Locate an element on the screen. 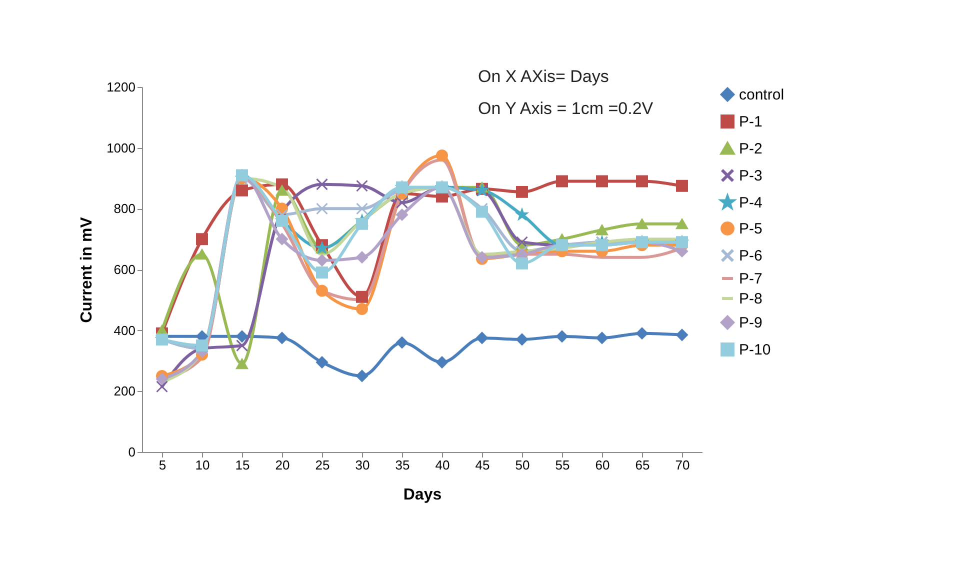 The image size is (958, 580). legend-label: P-8 is located at coordinates (750, 299).